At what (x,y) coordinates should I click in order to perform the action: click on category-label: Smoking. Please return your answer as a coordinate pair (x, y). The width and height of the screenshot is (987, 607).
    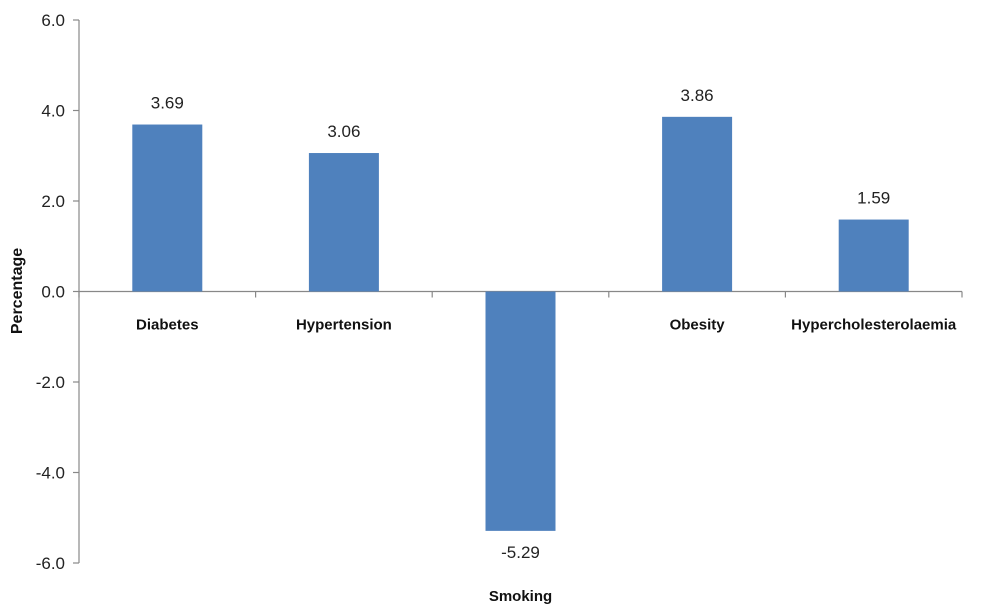
    Looking at the image, I should click on (520, 596).